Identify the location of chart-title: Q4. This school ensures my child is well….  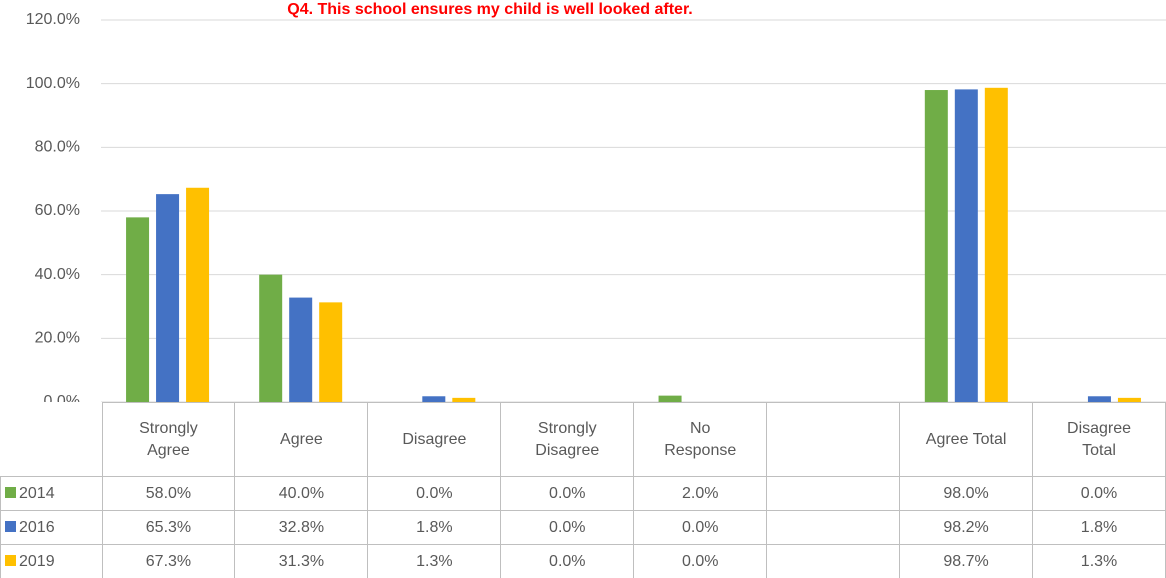
(489, 9).